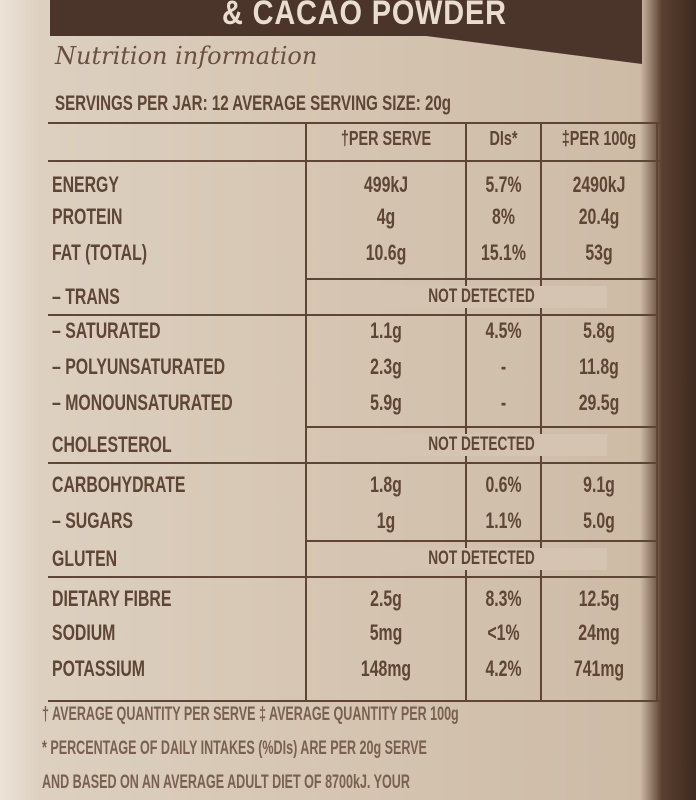 Image resolution: width=696 pixels, height=800 pixels. What do you see at coordinates (386, 402) in the screenshot?
I see `per-serve-value: 5.9g` at bounding box center [386, 402].